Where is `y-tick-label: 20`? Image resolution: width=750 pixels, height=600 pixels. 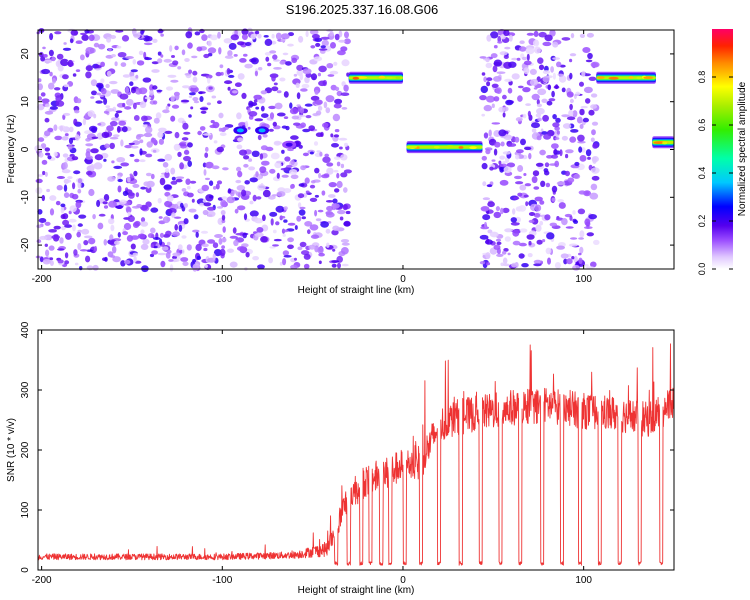
y-tick-label: 20 is located at coordinates (25, 54).